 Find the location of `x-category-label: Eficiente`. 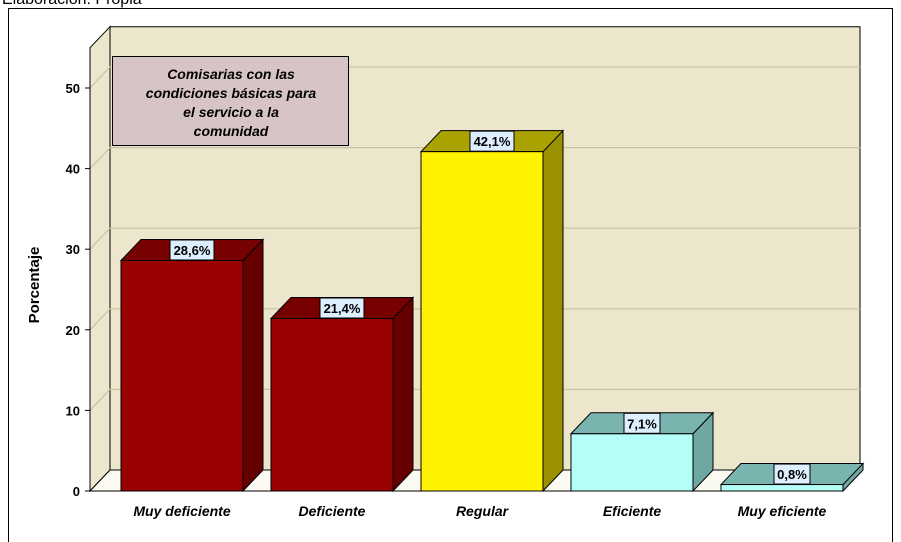

x-category-label: Eficiente is located at coordinates (632, 511).